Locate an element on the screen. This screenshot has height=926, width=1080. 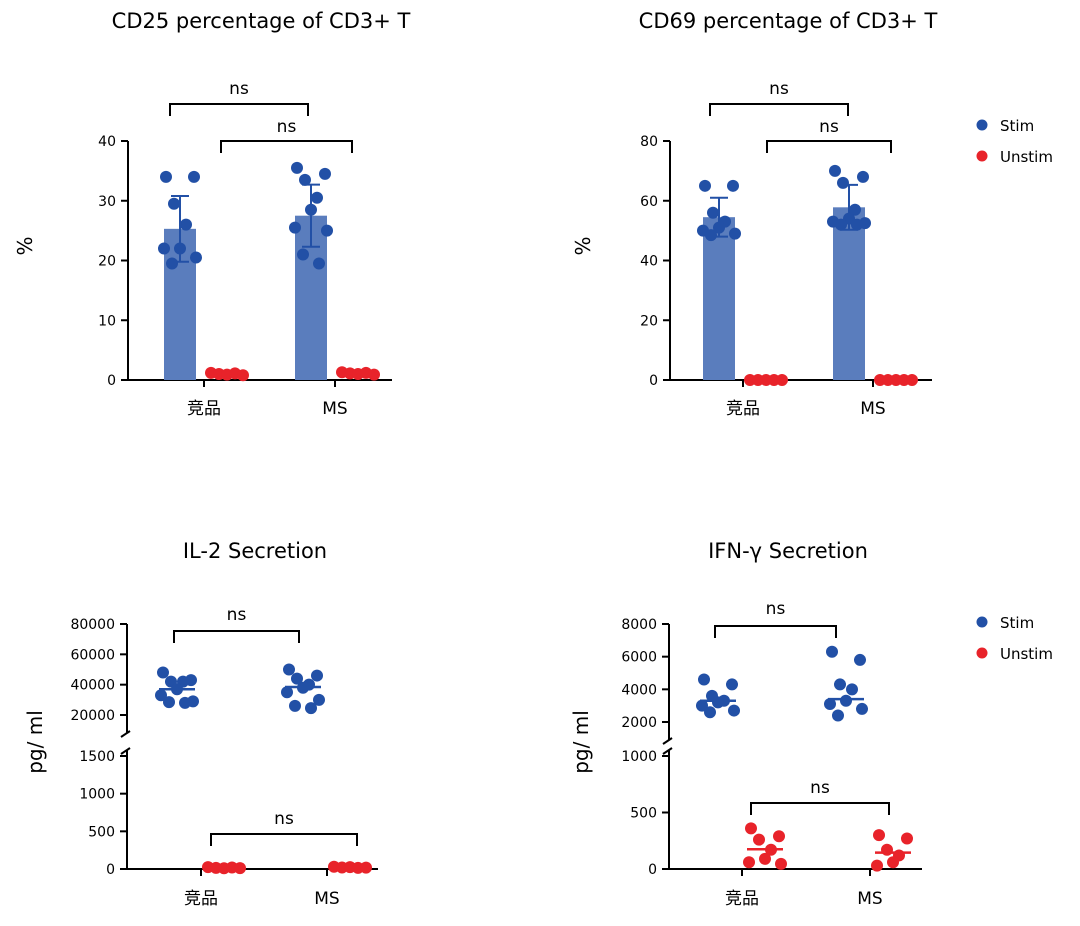
cd69-y-tick-label: 60 is located at coordinates (649, 202).